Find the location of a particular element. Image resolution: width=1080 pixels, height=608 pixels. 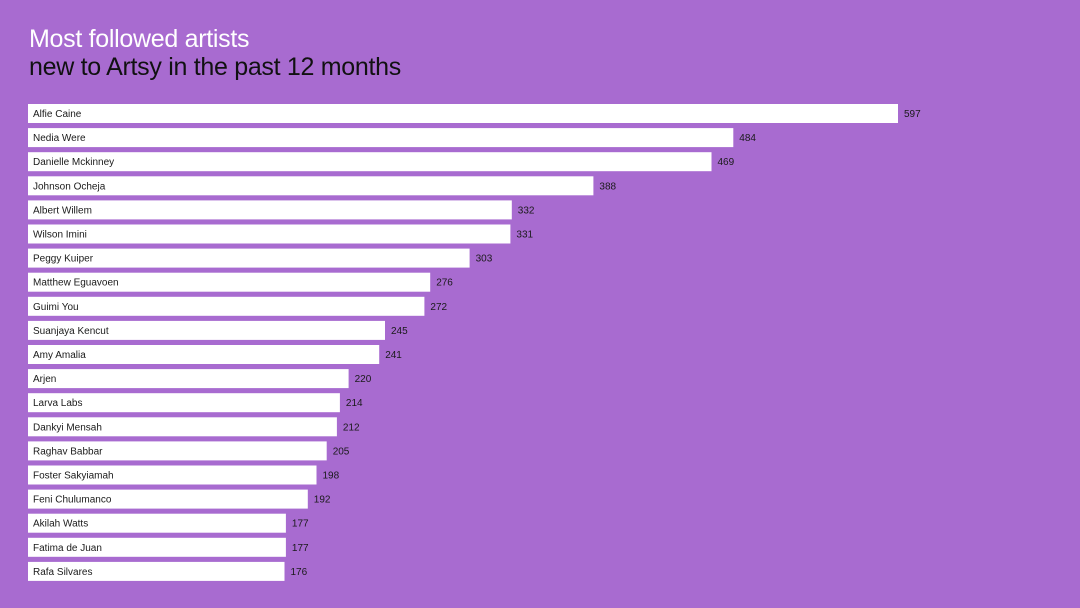

bar-category-label: Guimi You is located at coordinates (56, 307).